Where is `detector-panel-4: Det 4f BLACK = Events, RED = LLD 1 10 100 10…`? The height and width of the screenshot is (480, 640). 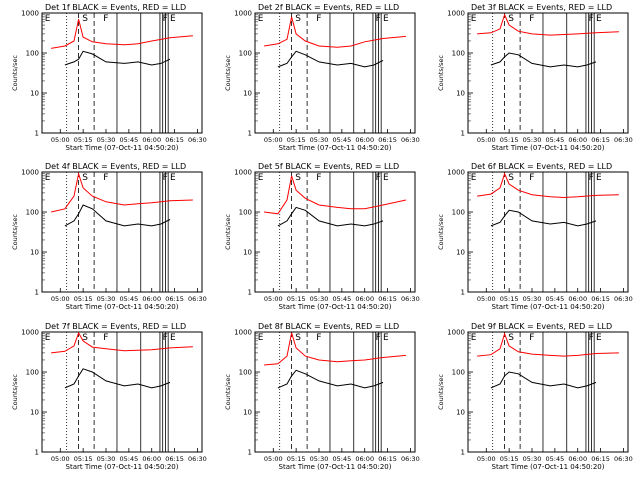 detector-panel-4: Det 4f BLACK = Events, RED = LLD 1 10 100 10… is located at coordinates (109, 236).